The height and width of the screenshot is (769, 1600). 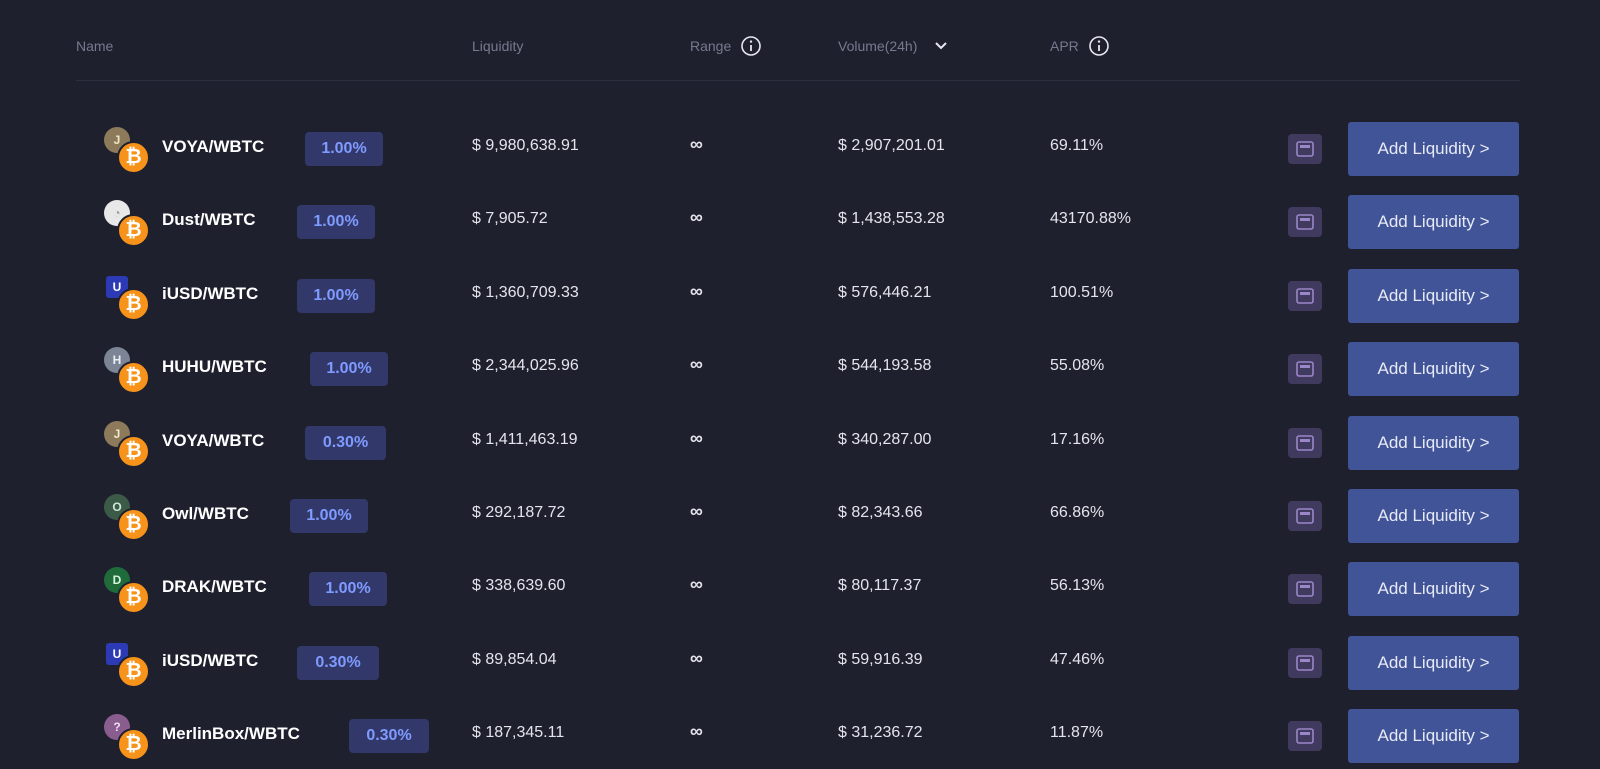 I want to click on header-range: Range, so click(x=726, y=46).